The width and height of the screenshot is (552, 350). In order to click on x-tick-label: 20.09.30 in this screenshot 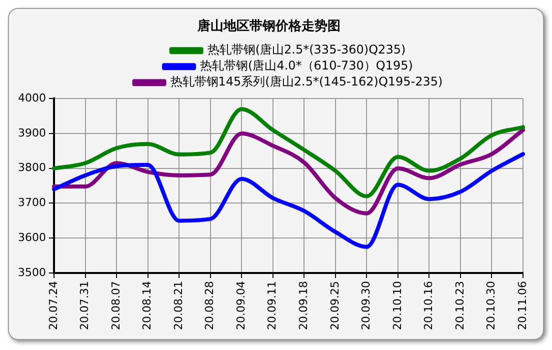, I will do `click(366, 305)`.